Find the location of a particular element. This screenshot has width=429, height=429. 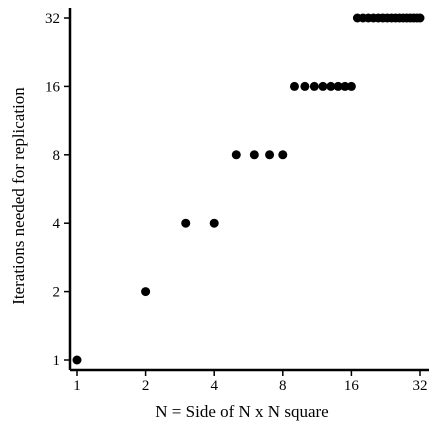

x-ticks: 1 2 4 8 16 32 is located at coordinates (250, 382).